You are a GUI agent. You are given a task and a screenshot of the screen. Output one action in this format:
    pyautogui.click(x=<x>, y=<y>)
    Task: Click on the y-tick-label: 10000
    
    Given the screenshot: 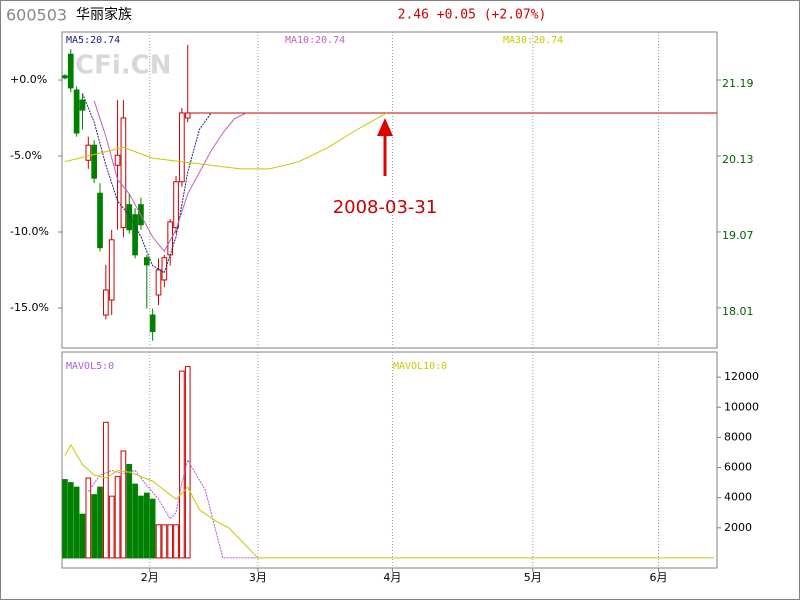 What is the action you would take?
    pyautogui.click(x=741, y=406)
    